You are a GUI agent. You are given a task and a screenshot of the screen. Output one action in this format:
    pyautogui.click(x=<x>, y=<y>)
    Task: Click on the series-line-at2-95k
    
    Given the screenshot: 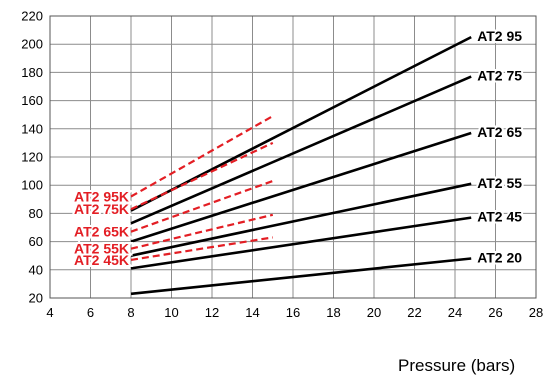 What is the action you would take?
    pyautogui.click(x=202, y=156)
    